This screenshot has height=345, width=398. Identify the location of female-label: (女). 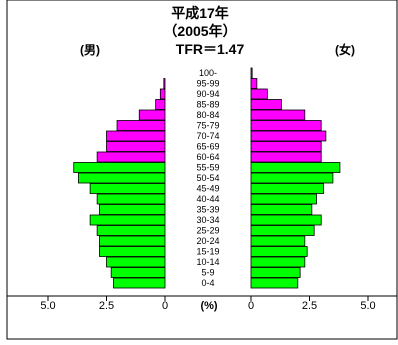
(345, 49).